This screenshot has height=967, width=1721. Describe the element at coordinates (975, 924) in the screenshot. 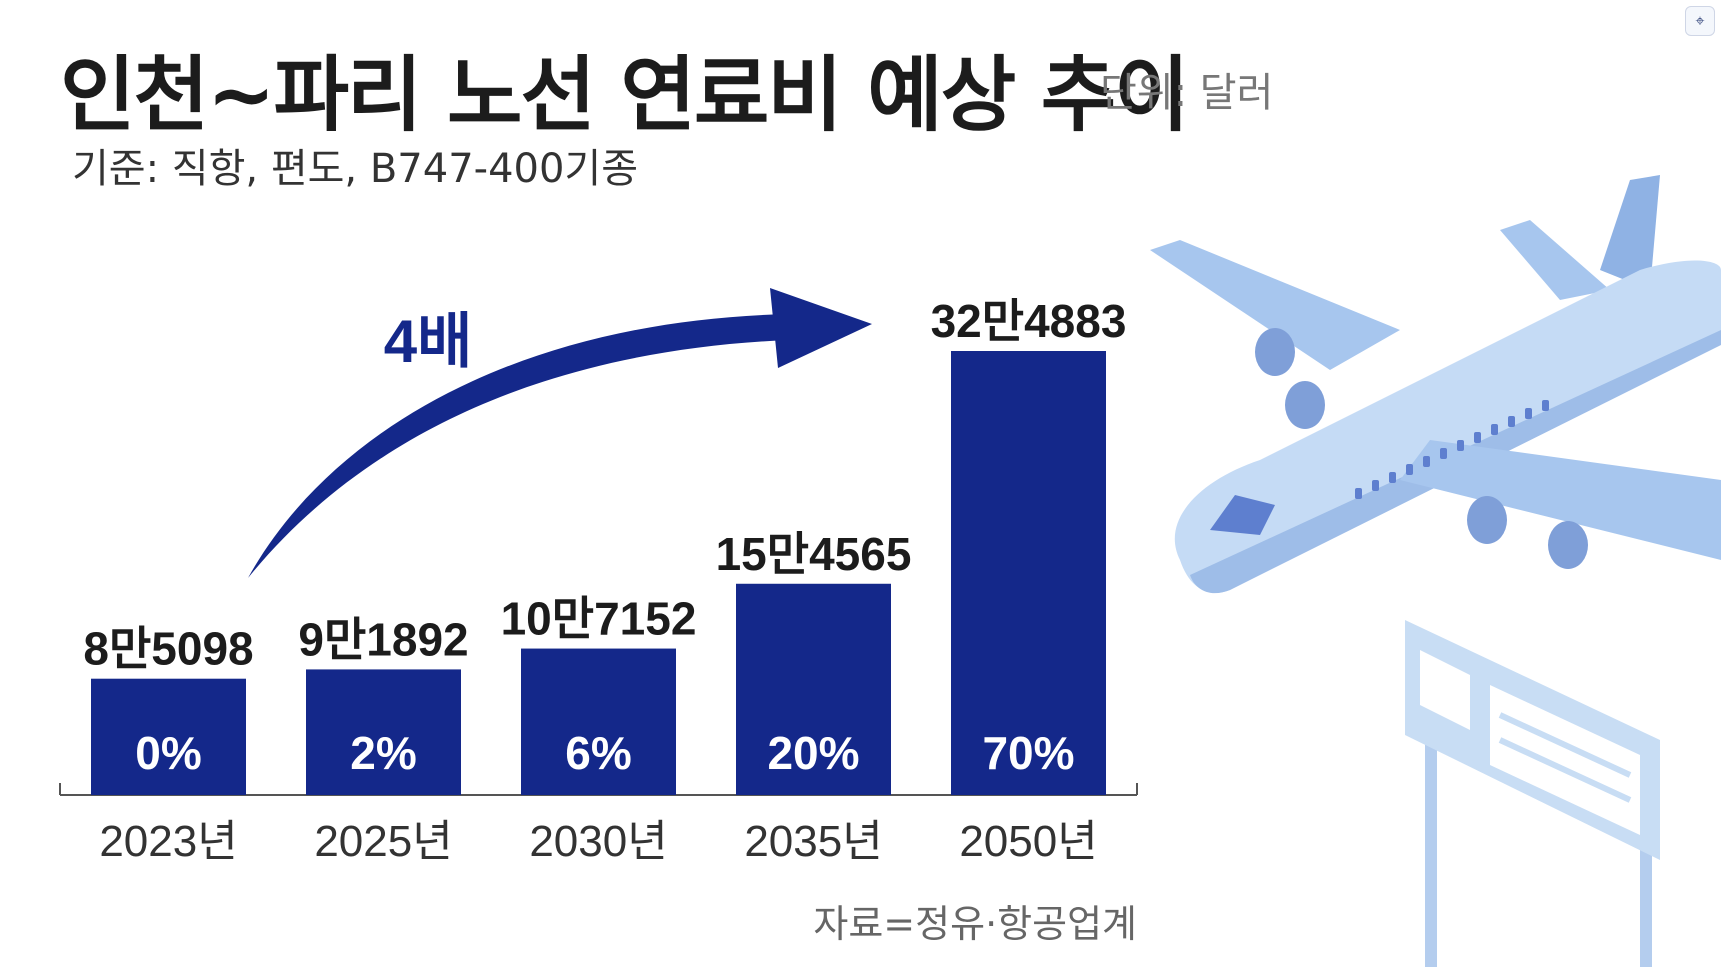

I see `source-note: 자료=정유·항공업계` at that location.